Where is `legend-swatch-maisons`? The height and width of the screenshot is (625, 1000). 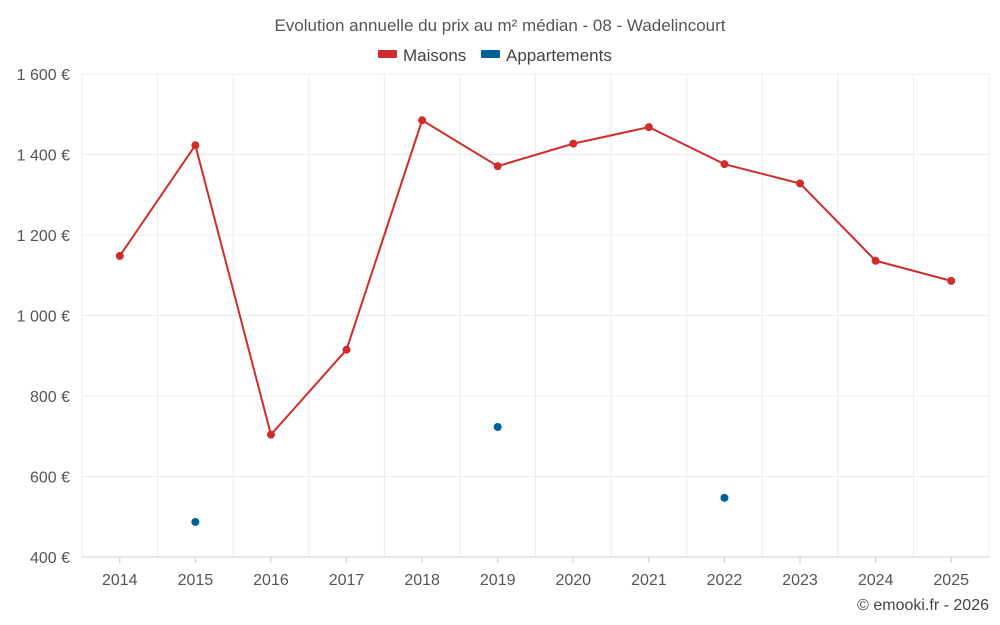 legend-swatch-maisons is located at coordinates (387, 54).